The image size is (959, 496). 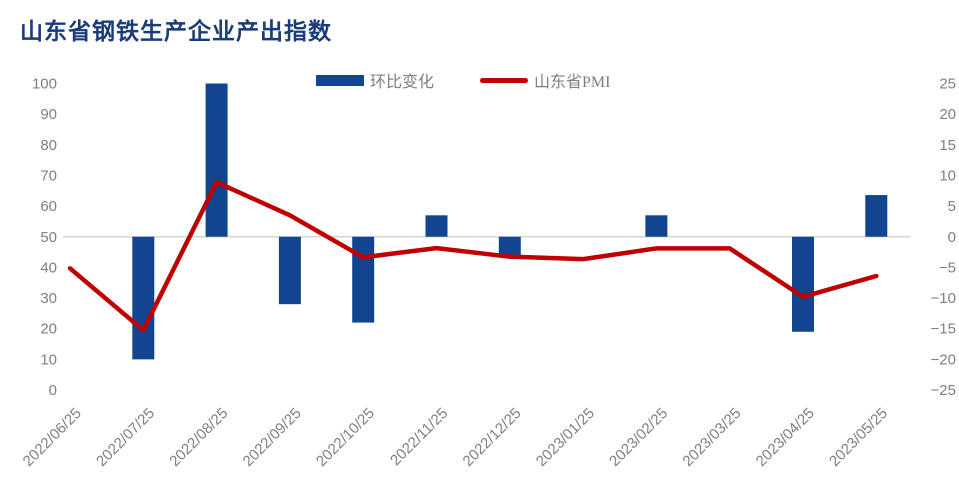 What do you see at coordinates (943, 329) in the screenshot?
I see `right-axis-tick: −15` at bounding box center [943, 329].